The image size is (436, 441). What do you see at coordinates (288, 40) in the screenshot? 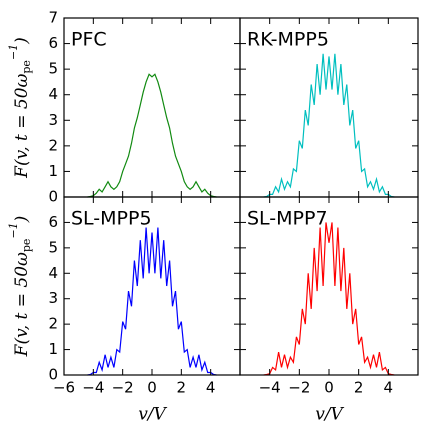
I see `panel-title: RK-MPP5` at bounding box center [288, 40].